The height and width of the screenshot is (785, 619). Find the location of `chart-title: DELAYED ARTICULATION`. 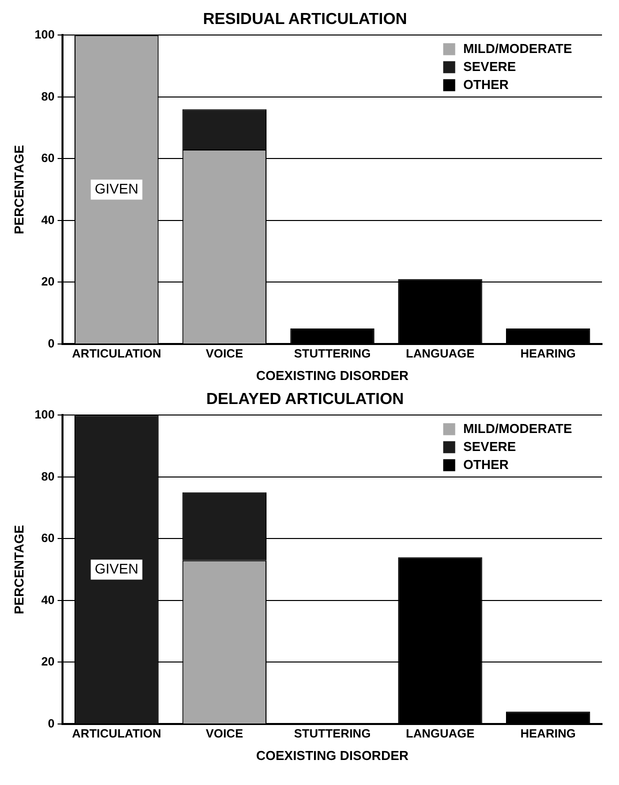

chart-title: DELAYED ARTICULATION is located at coordinates (305, 399).